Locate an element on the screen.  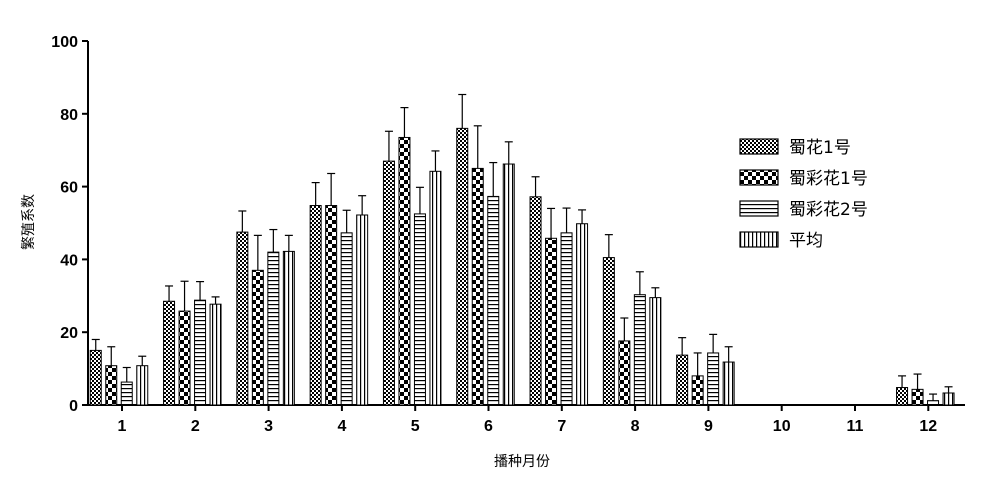
x-tick-label: 6 is located at coordinates (488, 426).